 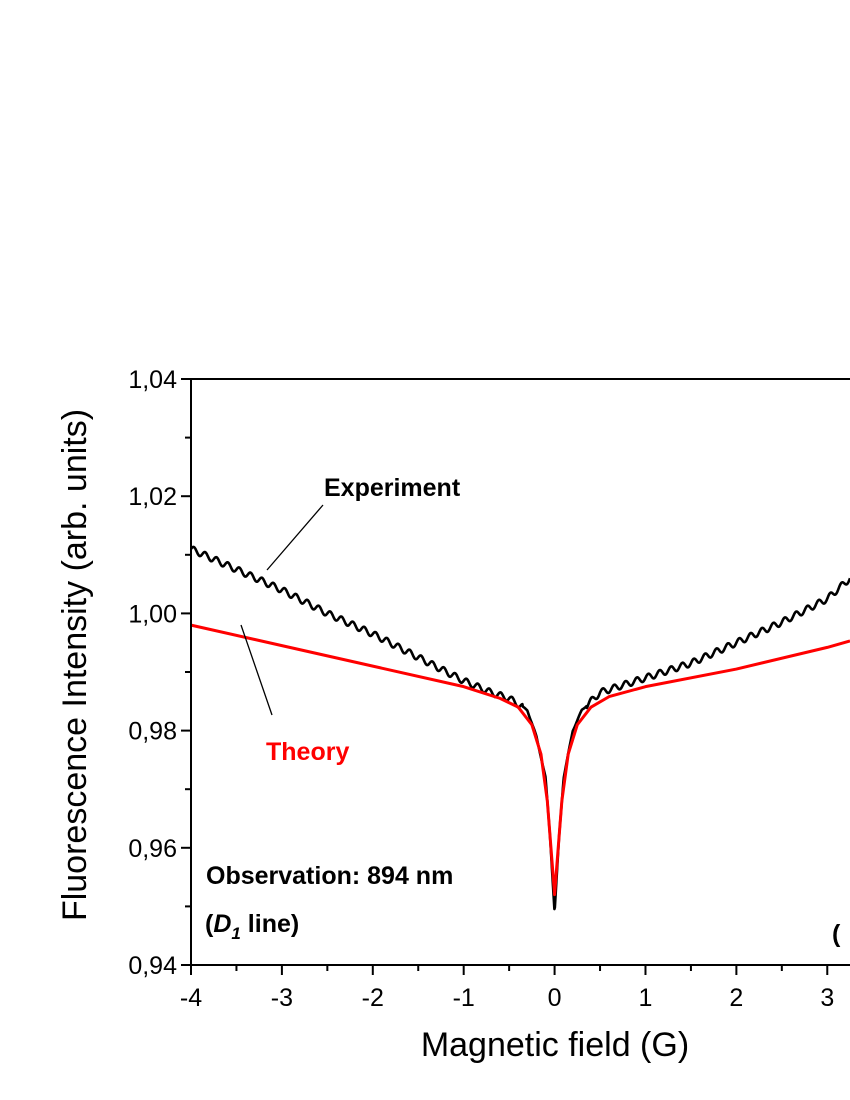 What do you see at coordinates (270, 924) in the screenshot?
I see `d1-rest: line)` at bounding box center [270, 924].